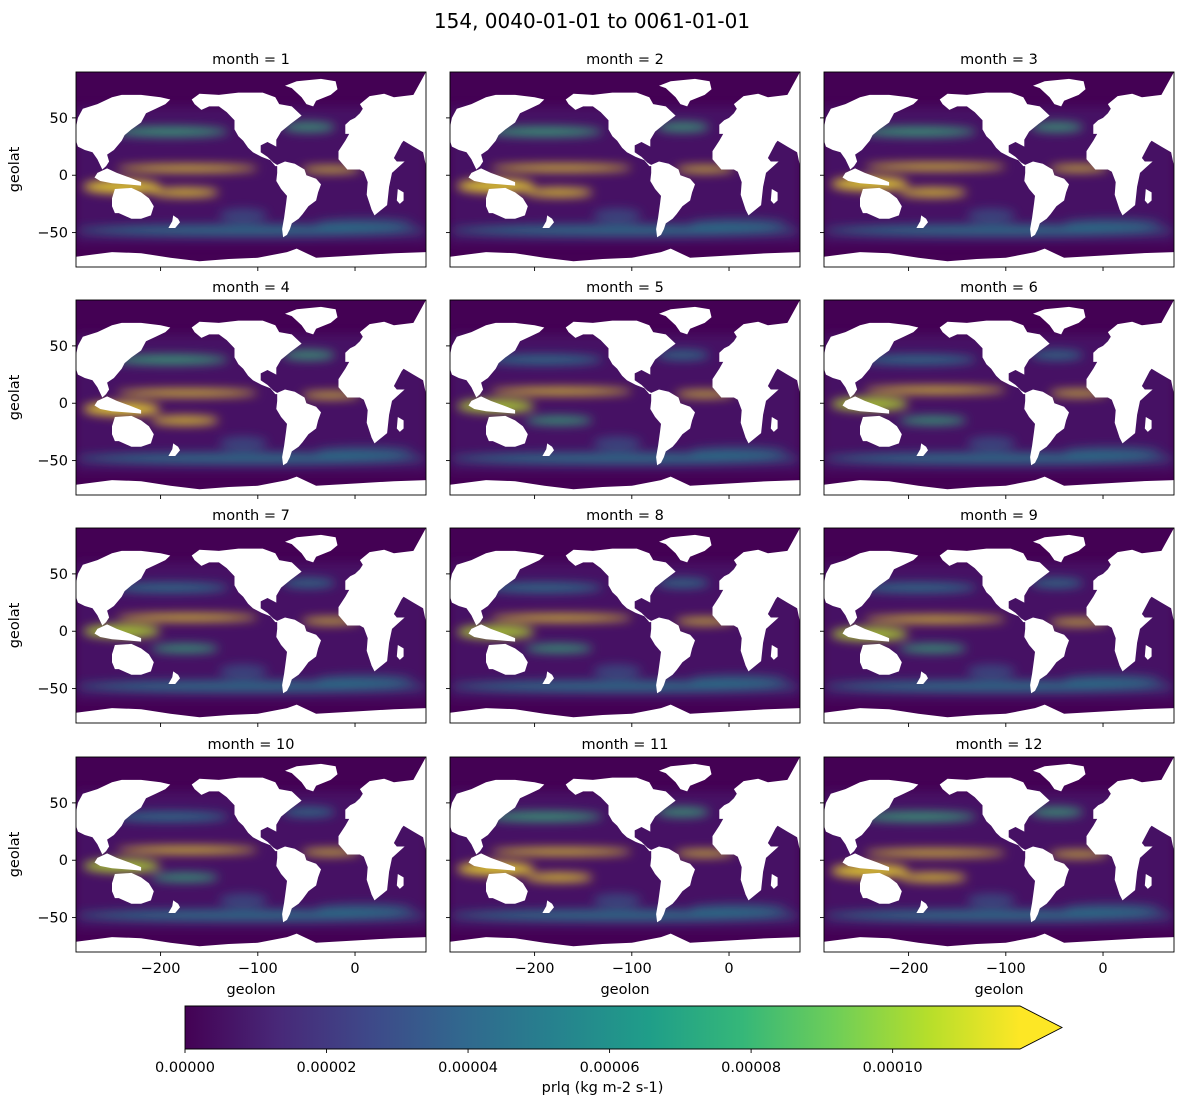  Describe the element at coordinates (251, 516) in the screenshot. I see `panel-title: month = 7` at that location.